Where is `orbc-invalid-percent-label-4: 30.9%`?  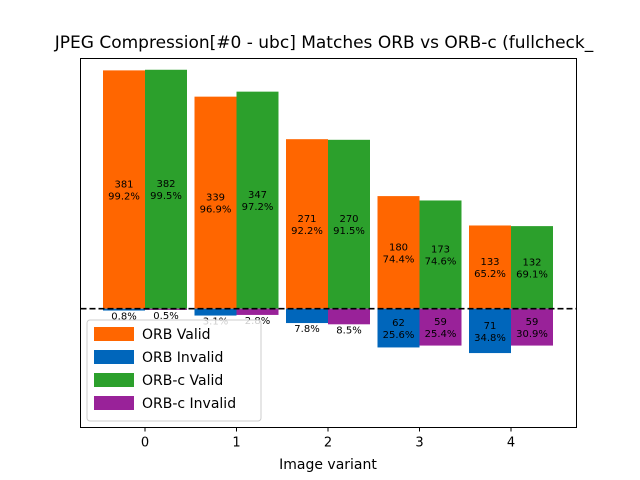 orbc-invalid-percent-label-4: 30.9% is located at coordinates (532, 334).